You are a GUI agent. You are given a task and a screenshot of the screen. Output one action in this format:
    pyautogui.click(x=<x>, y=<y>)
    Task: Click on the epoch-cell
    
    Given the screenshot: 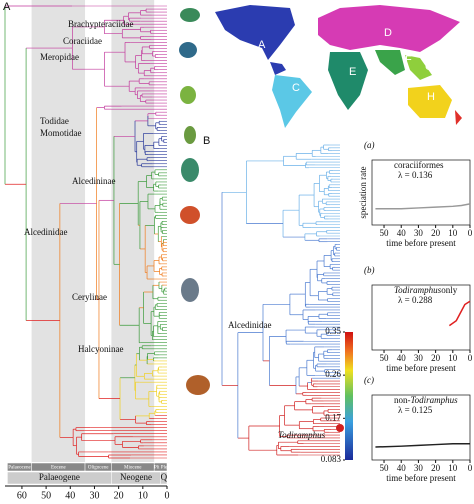 What is the action you would take?
    pyautogui.click(x=160, y=467)
    